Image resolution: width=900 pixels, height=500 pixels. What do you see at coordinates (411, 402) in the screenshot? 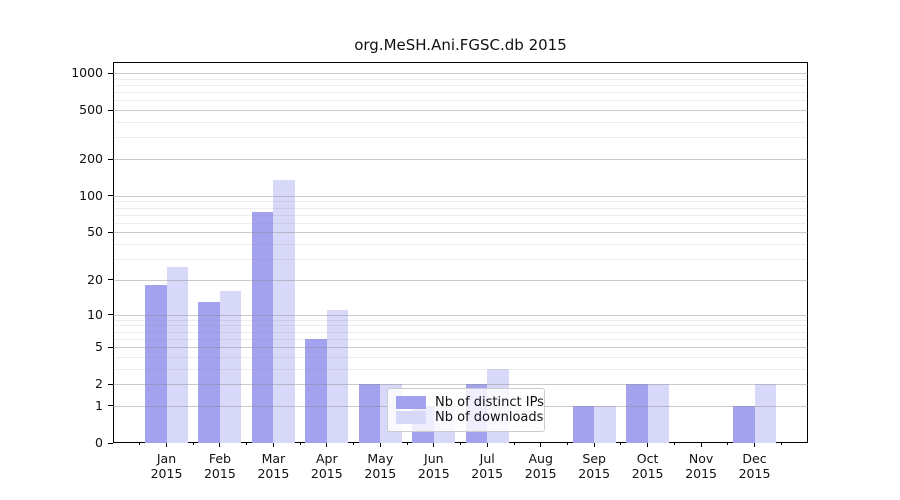
I see `legend-swatch-distinct-ips-icon` at bounding box center [411, 402].